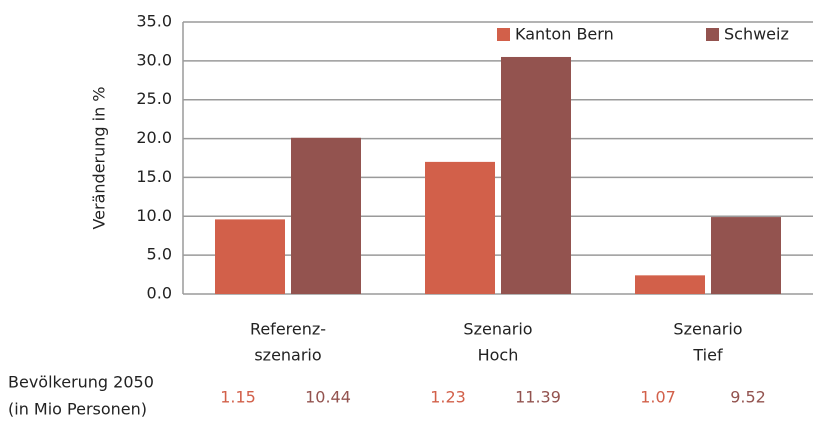 The width and height of the screenshot is (813, 423). I want to click on y-tick-label: 0.0, so click(159, 293).